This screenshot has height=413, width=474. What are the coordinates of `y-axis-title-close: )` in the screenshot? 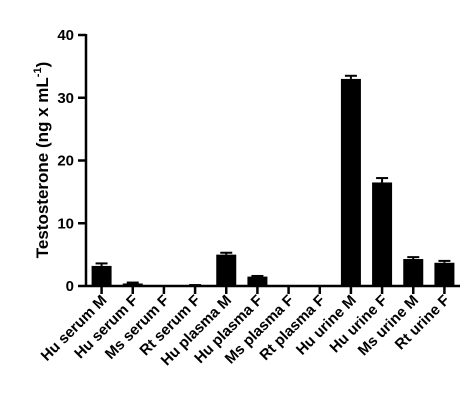 It's located at (42, 65).